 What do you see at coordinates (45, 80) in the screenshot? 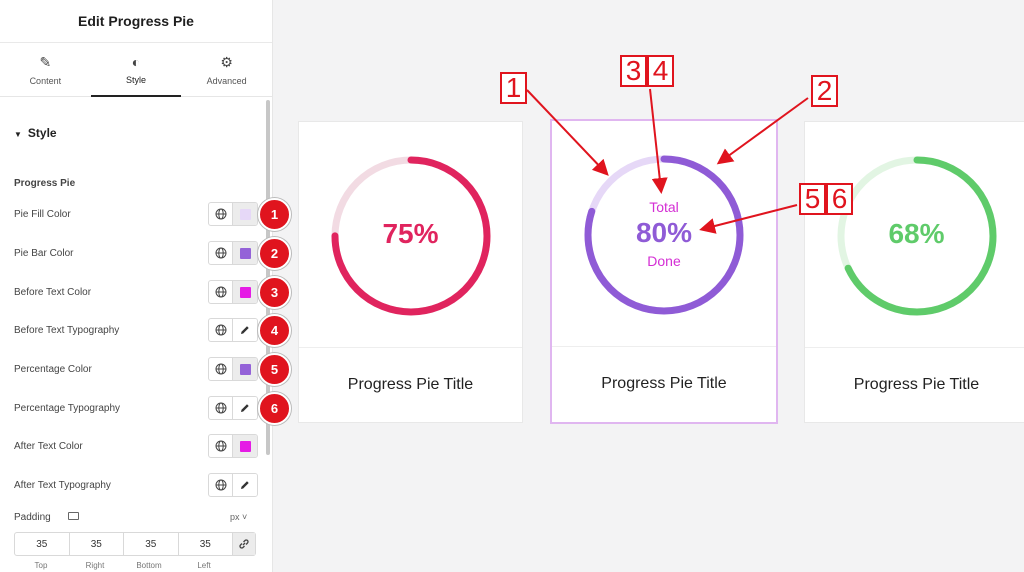
I see `tab-content-label: Content` at bounding box center [45, 80].